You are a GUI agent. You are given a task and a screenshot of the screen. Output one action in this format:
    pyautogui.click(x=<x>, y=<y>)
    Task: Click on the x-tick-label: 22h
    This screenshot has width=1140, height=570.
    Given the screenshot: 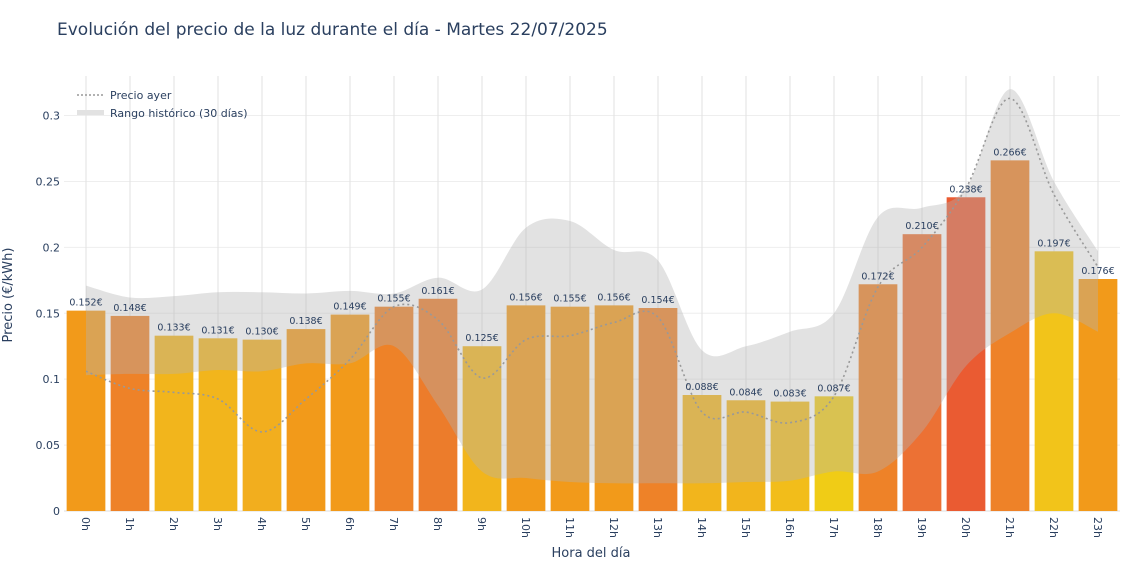 What is the action you would take?
    pyautogui.click(x=1053, y=527)
    